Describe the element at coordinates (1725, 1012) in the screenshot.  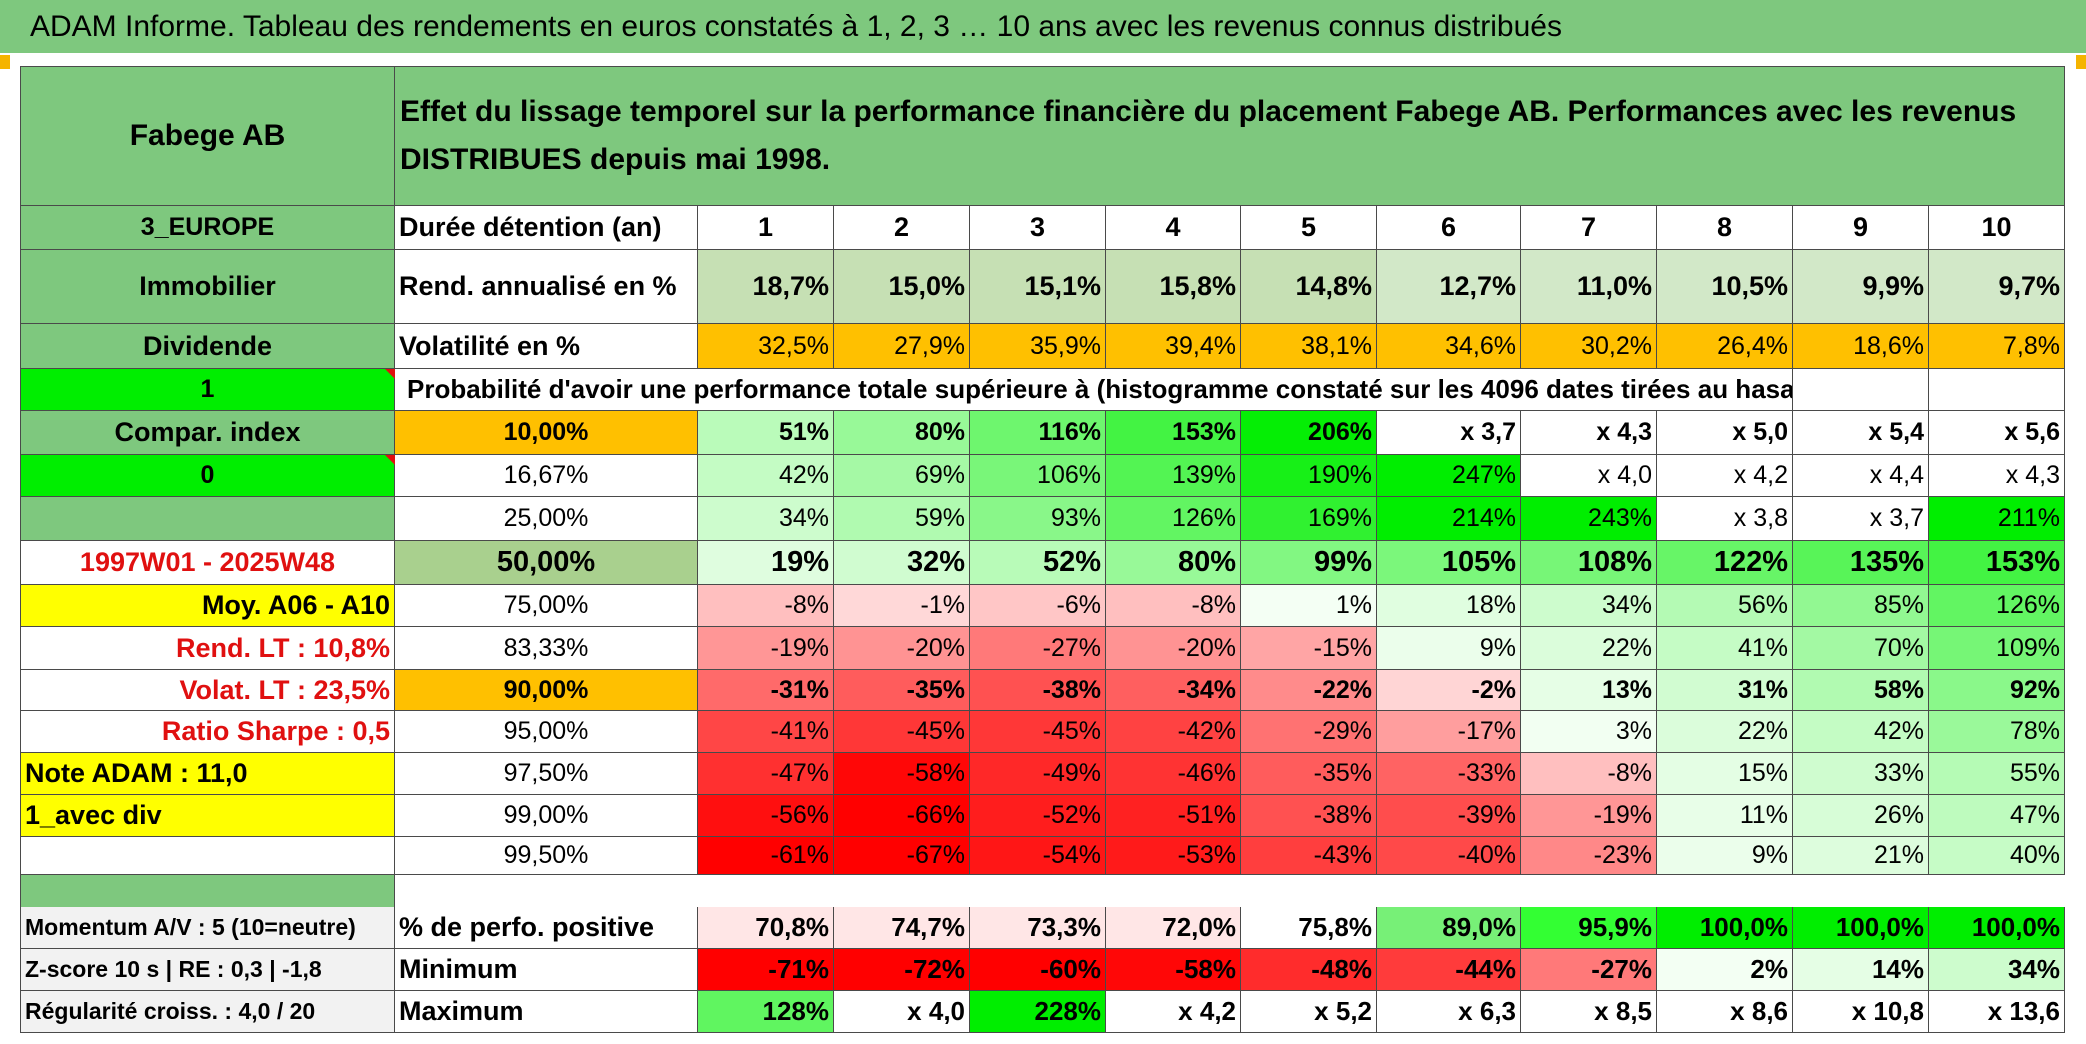
I see `bottom-value: x 8,6` at that location.